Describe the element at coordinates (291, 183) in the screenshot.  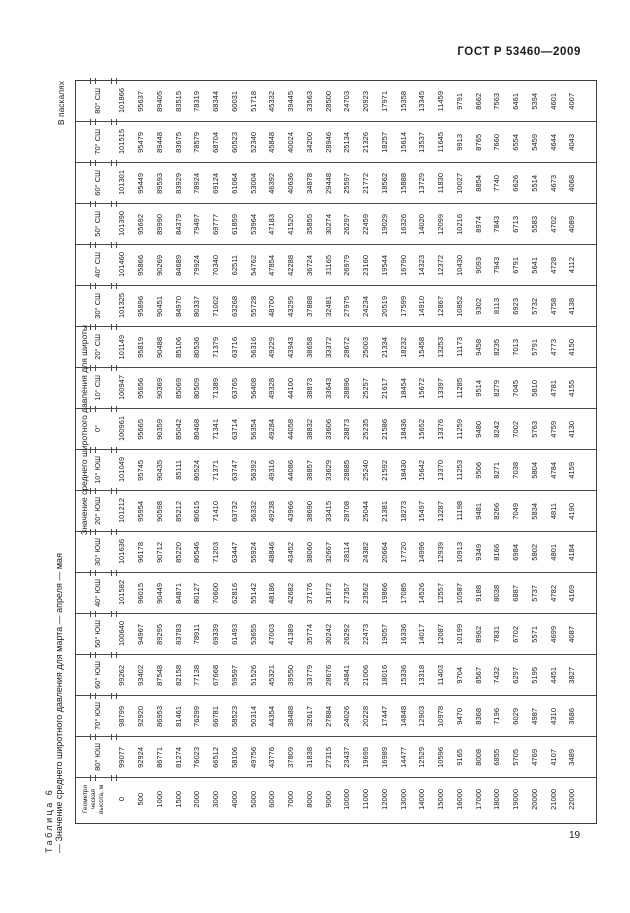
I see `pressure-value-cell: 40636` at that location.